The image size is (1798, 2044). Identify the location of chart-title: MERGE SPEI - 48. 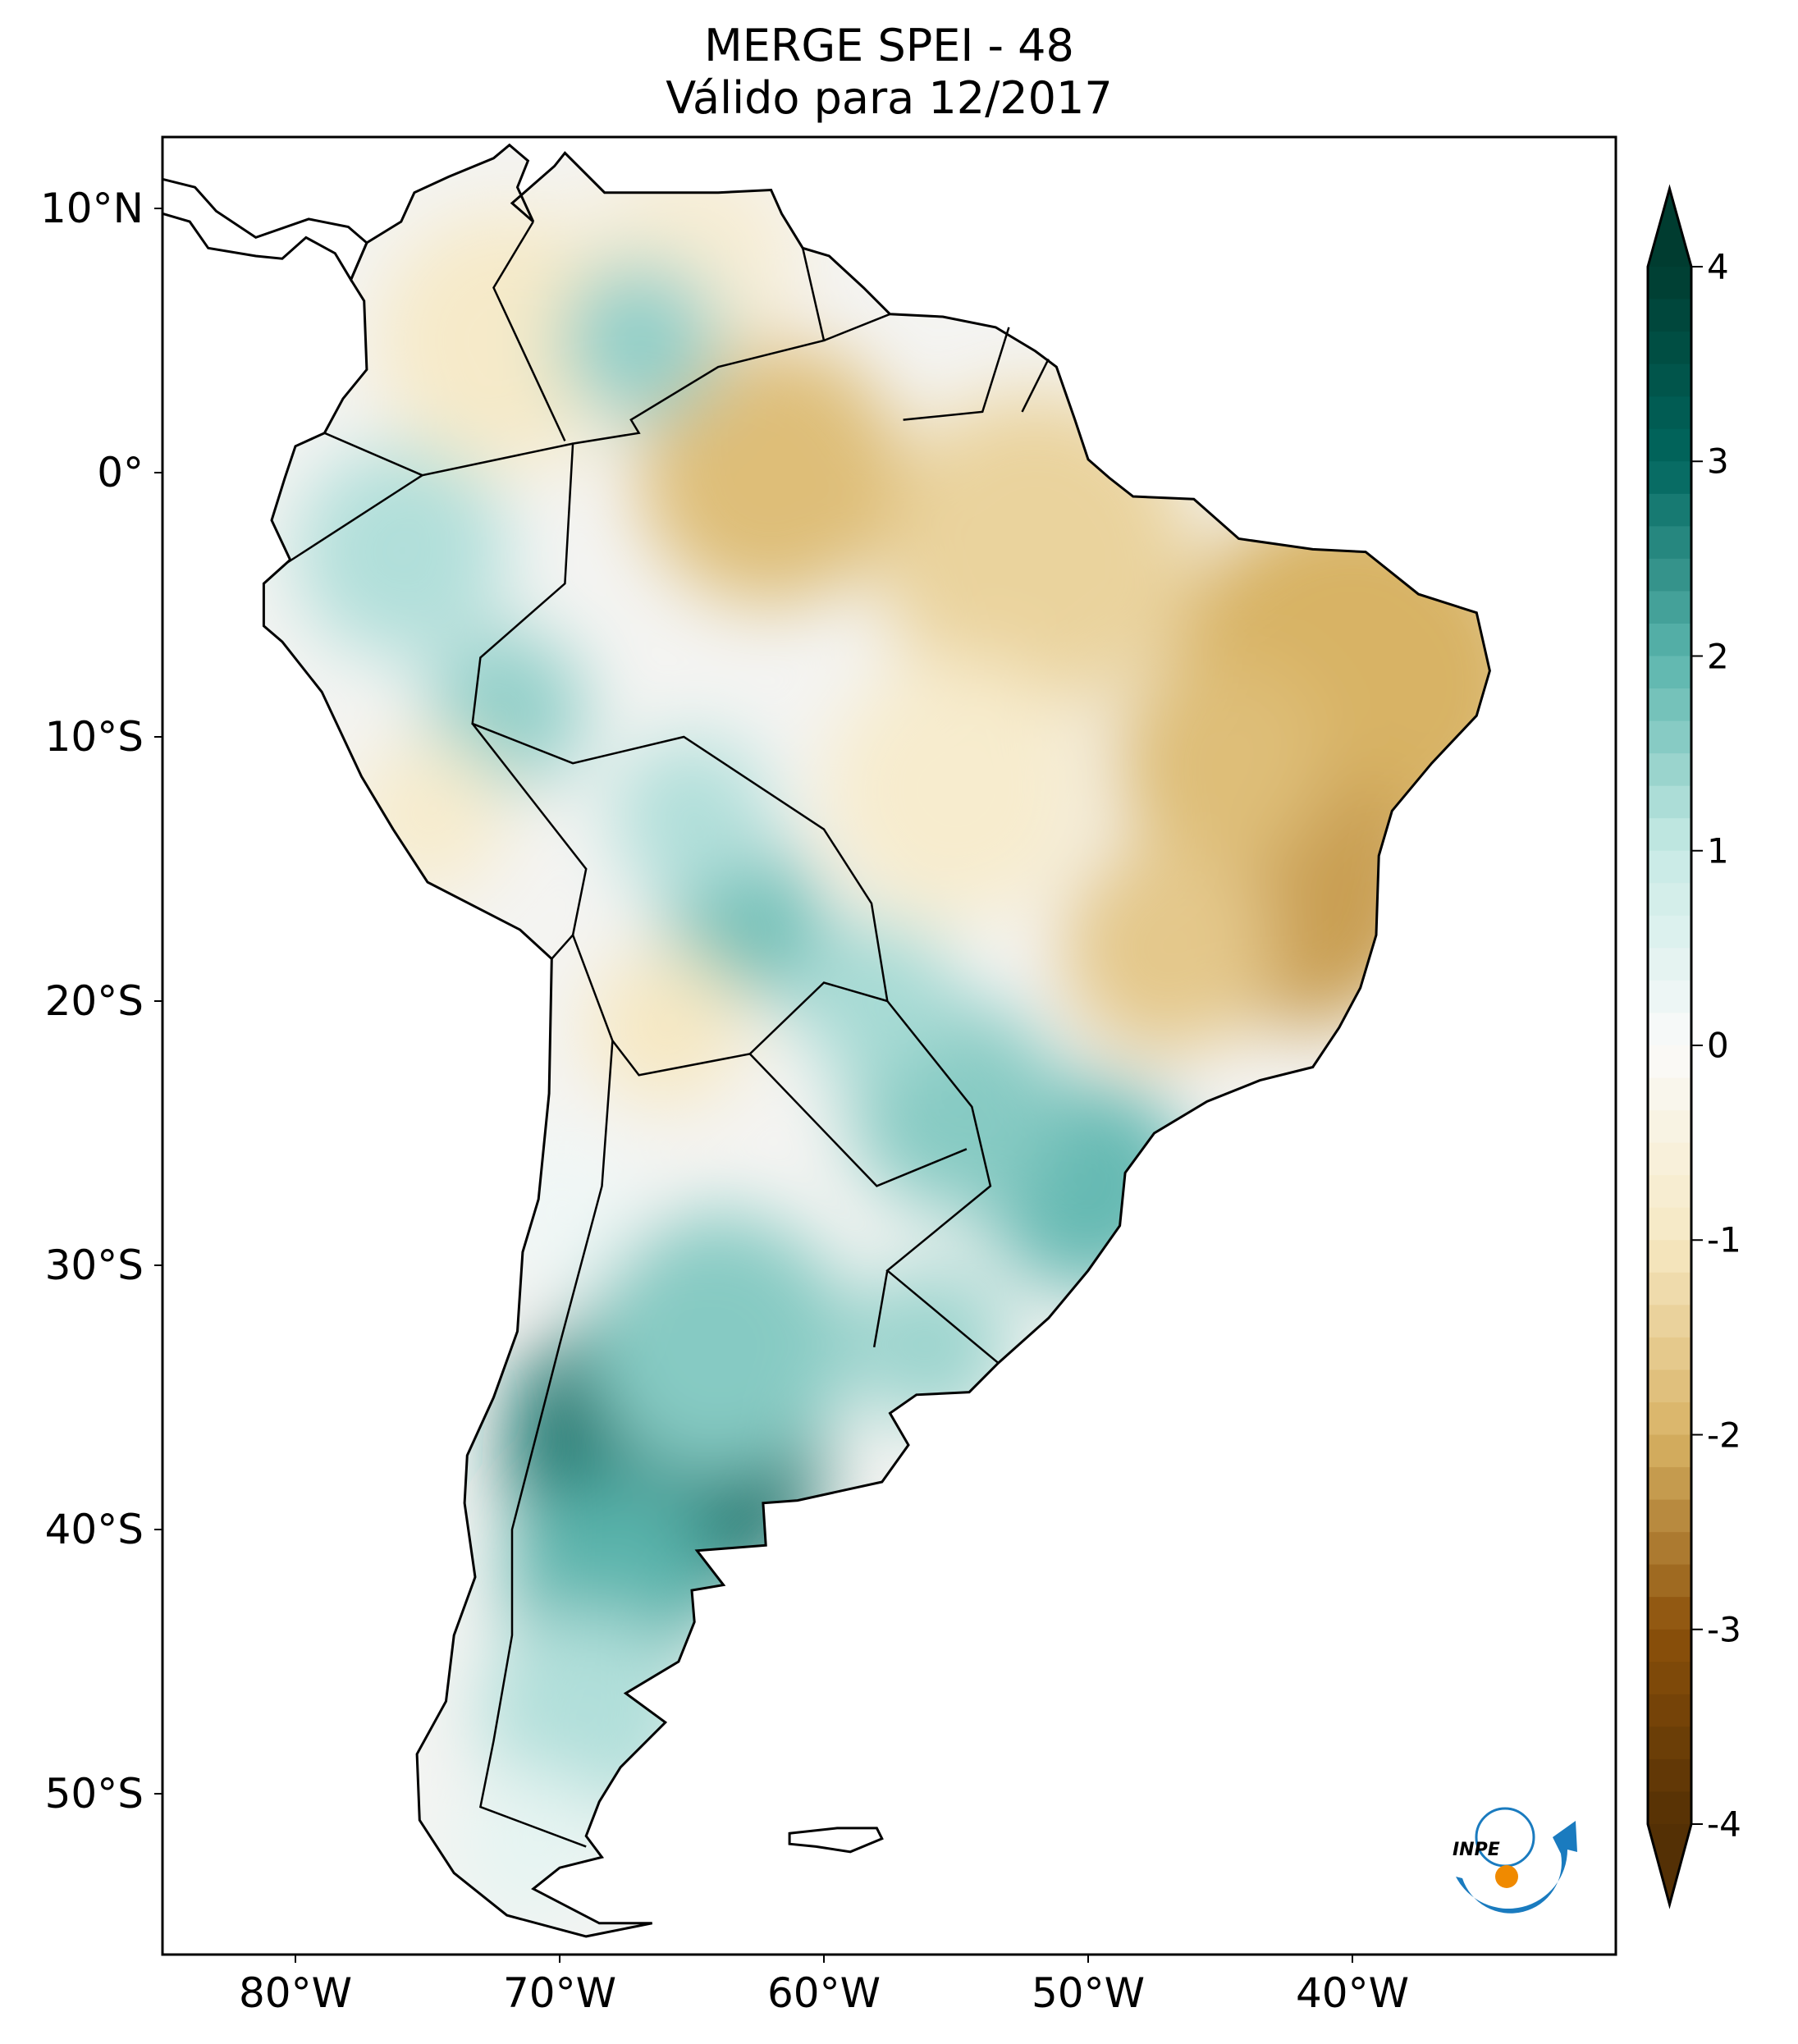
(889, 45).